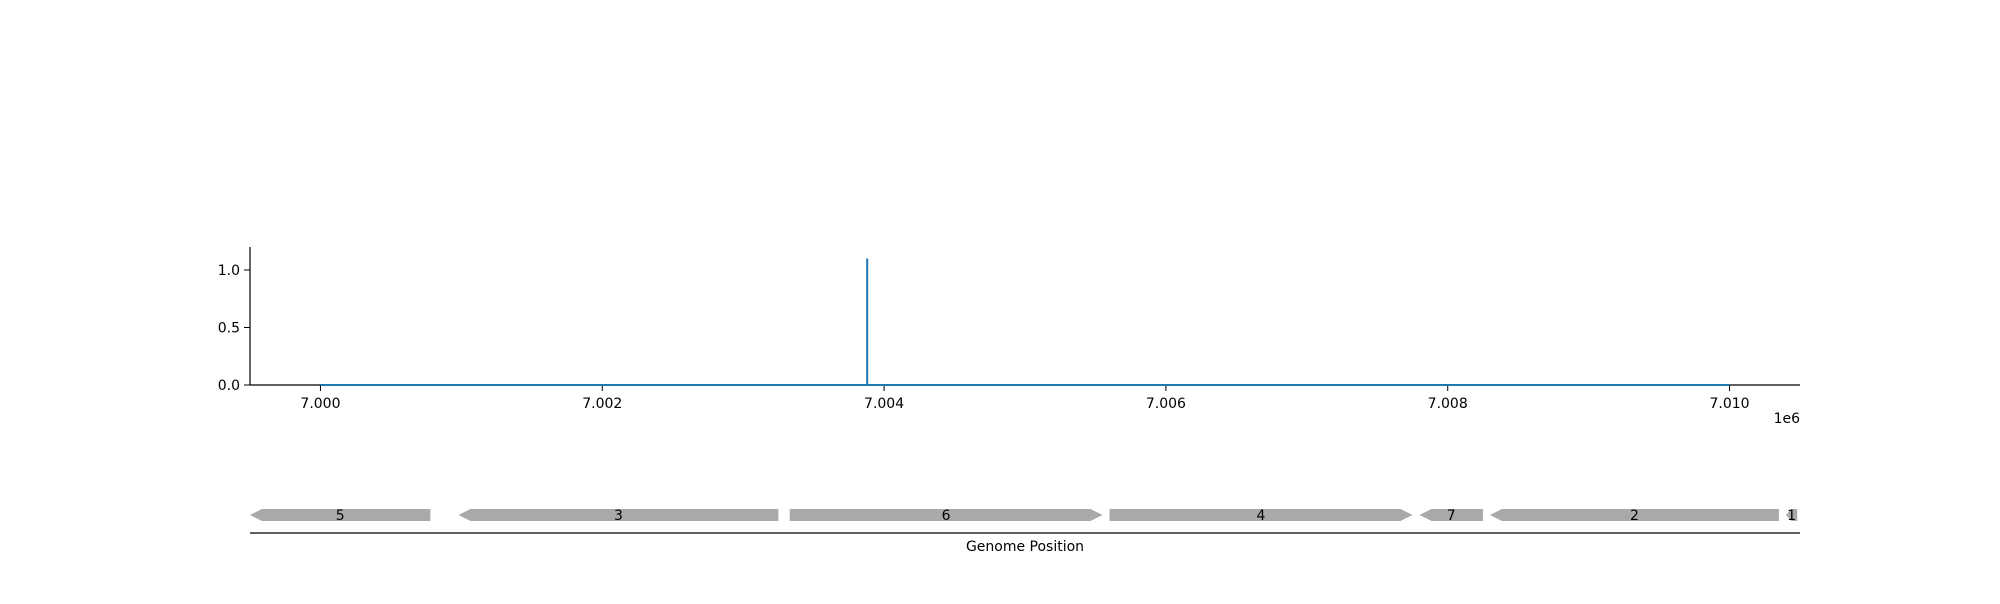  Describe the element at coordinates (229, 386) in the screenshot. I see `y-tick-label: 0.0` at that location.